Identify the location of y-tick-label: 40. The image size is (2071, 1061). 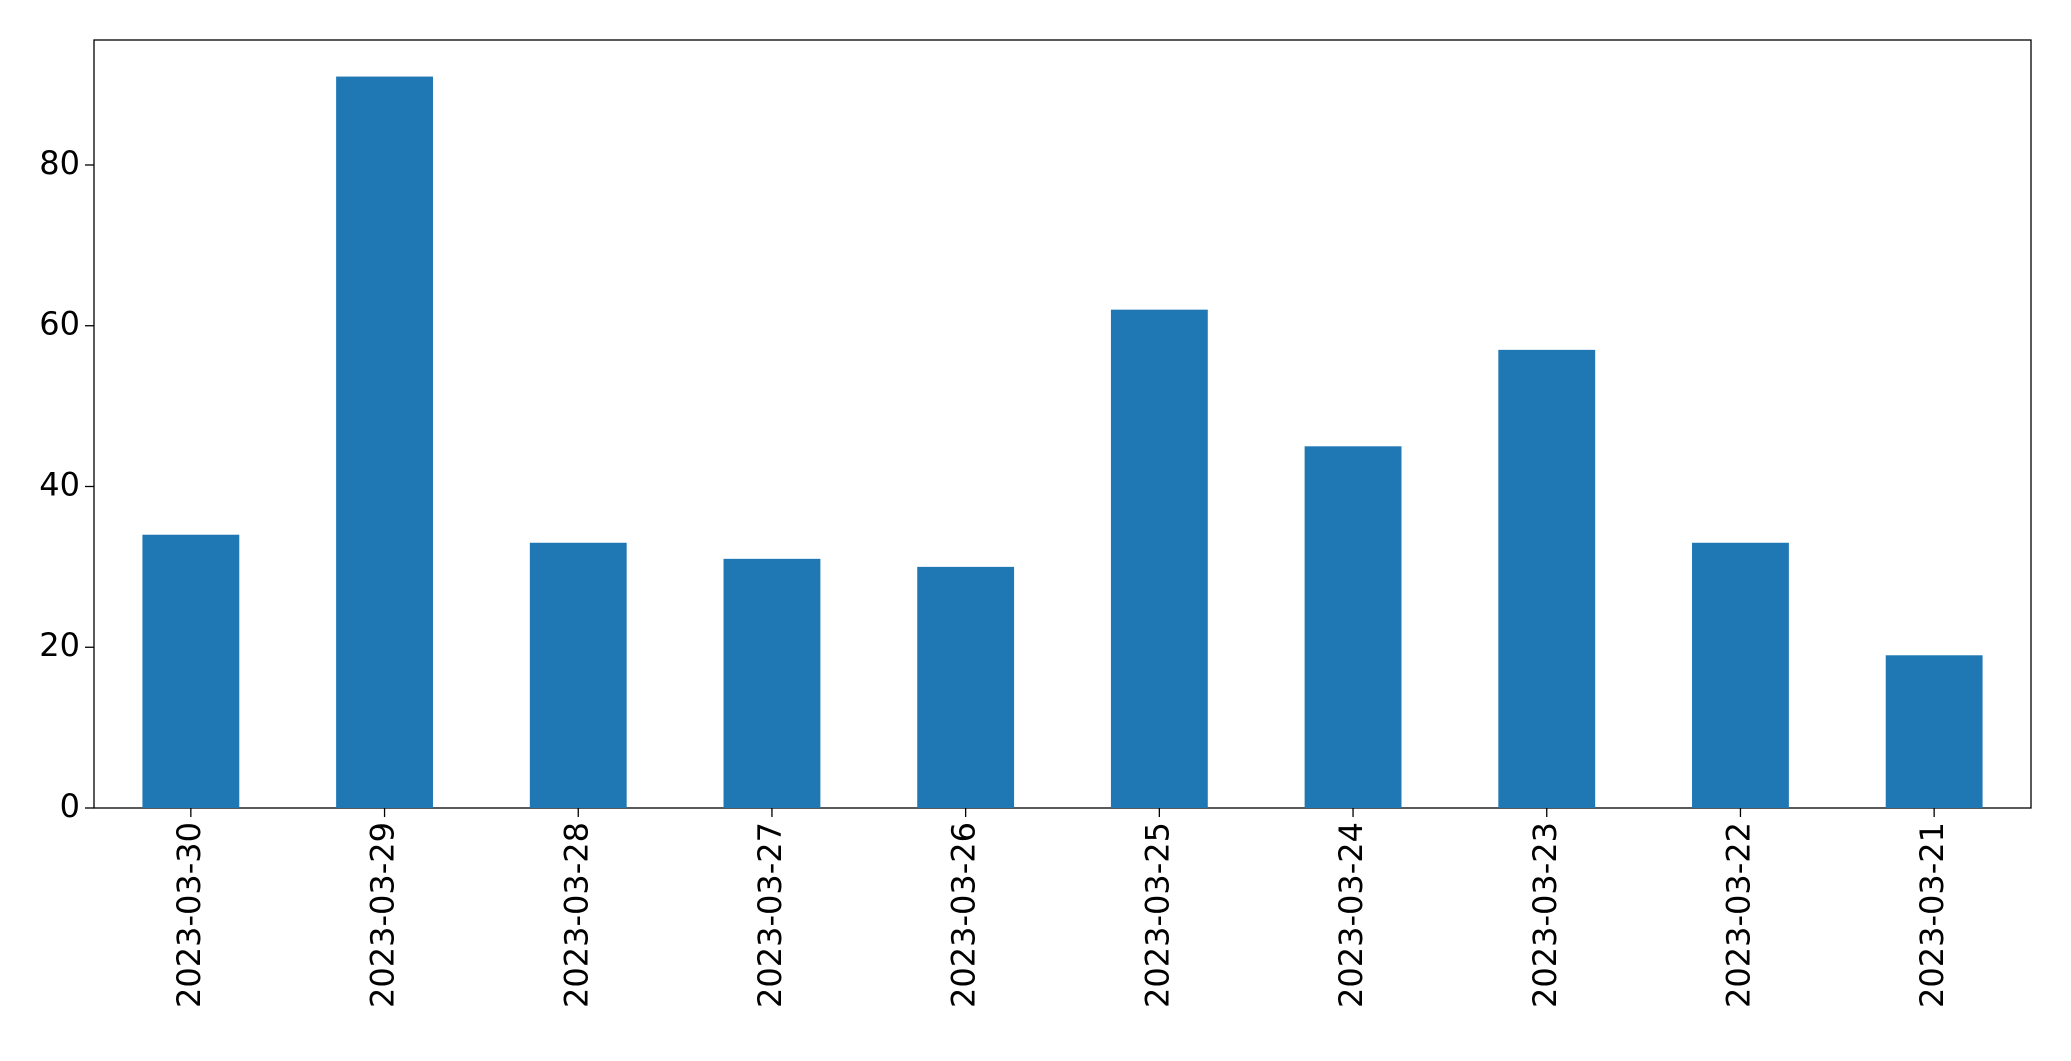
(59, 484).